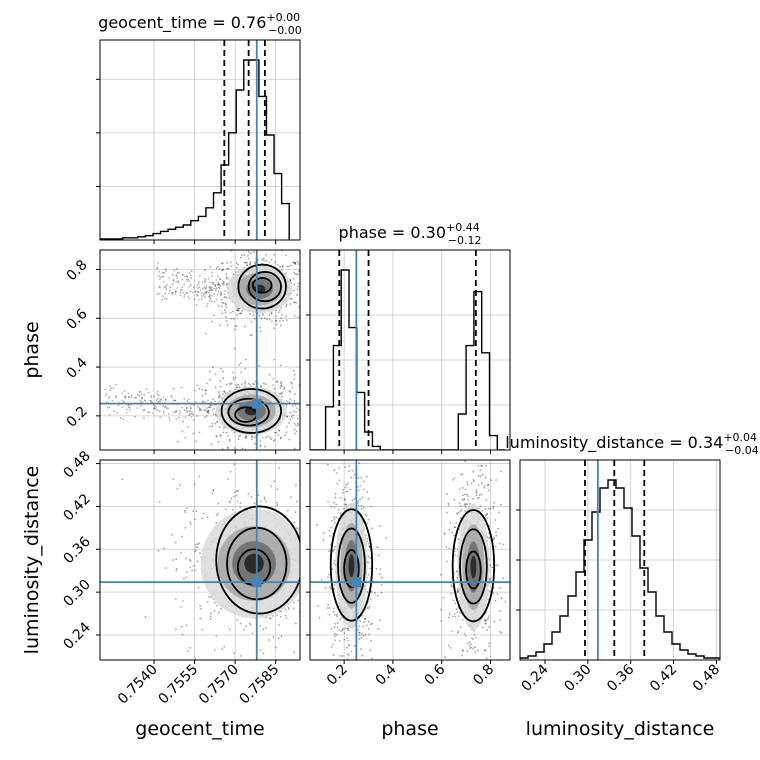 The height and width of the screenshot is (760, 760). What do you see at coordinates (199, 127) in the screenshot?
I see `marginal-geocent-time-panel: geocent_time = 0.76+0.00 −0.00` at bounding box center [199, 127].